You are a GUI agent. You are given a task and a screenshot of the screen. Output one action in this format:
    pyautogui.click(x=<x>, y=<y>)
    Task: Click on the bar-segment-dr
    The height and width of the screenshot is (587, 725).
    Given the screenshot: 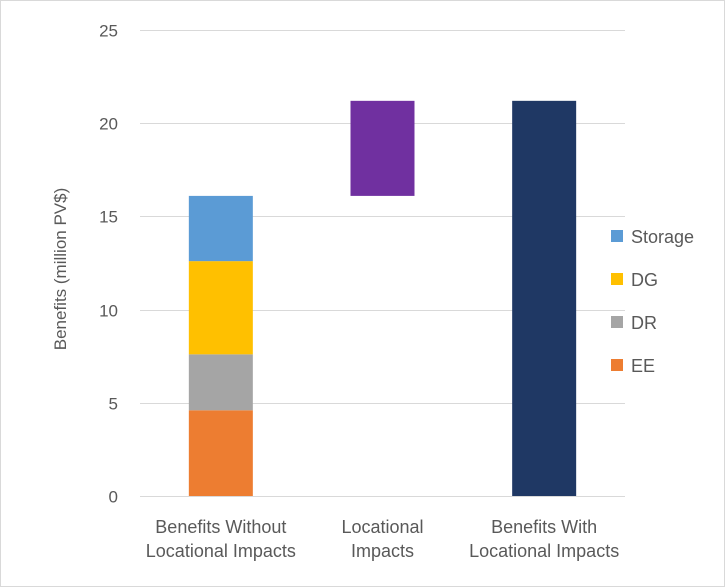 What is the action you would take?
    pyautogui.click(x=220, y=382)
    